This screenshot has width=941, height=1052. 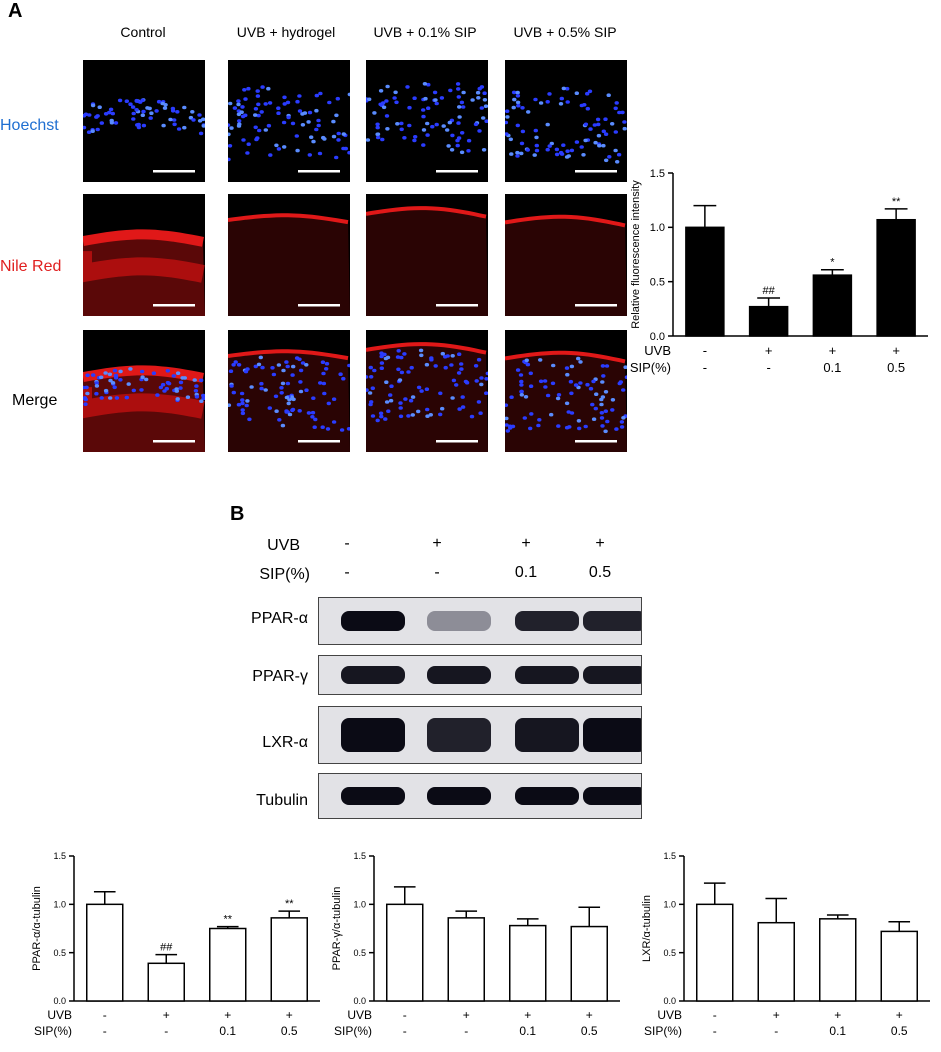 What do you see at coordinates (289, 255) in the screenshot?
I see `micrograph-r2-c2` at bounding box center [289, 255].